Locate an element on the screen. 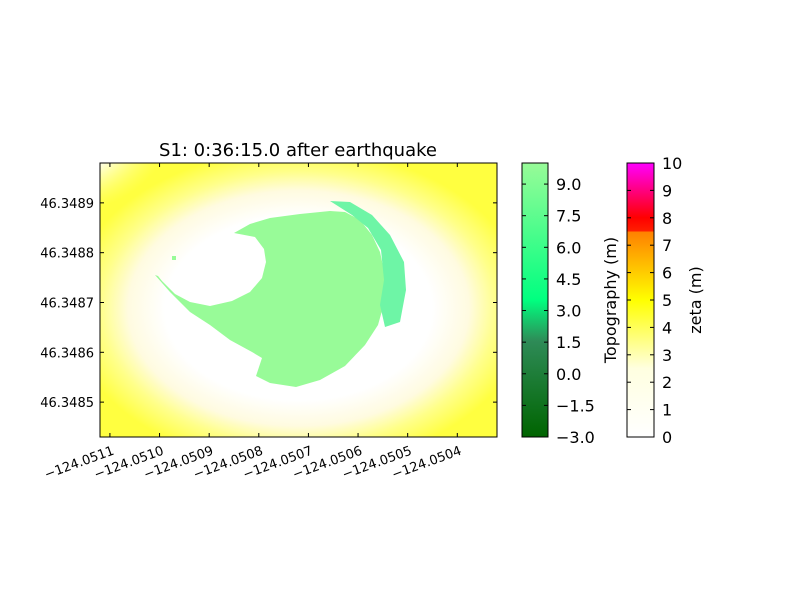 The height and width of the screenshot is (600, 800). zeta-colorbar-tick-label: 7 is located at coordinates (667, 245).